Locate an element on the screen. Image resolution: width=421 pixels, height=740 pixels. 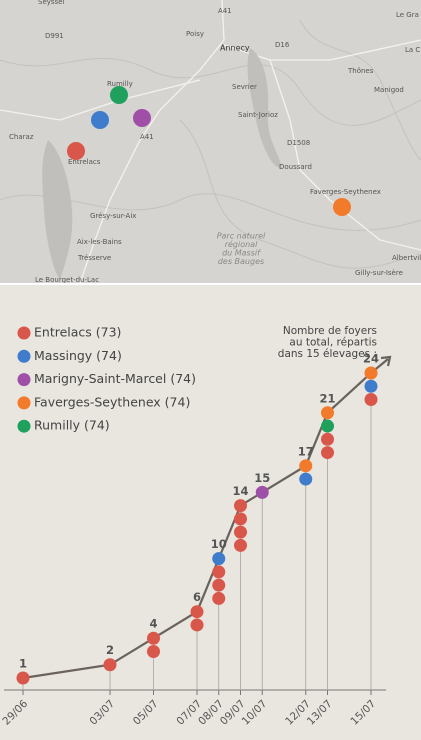
legend-label: Massingy (74) is located at coordinates (78, 355).